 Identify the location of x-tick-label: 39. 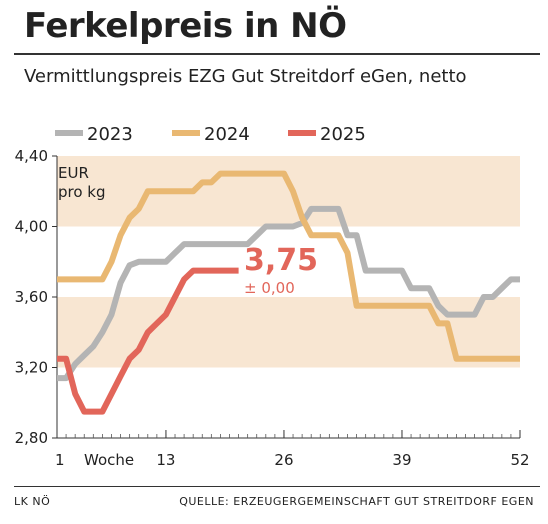
(401, 460).